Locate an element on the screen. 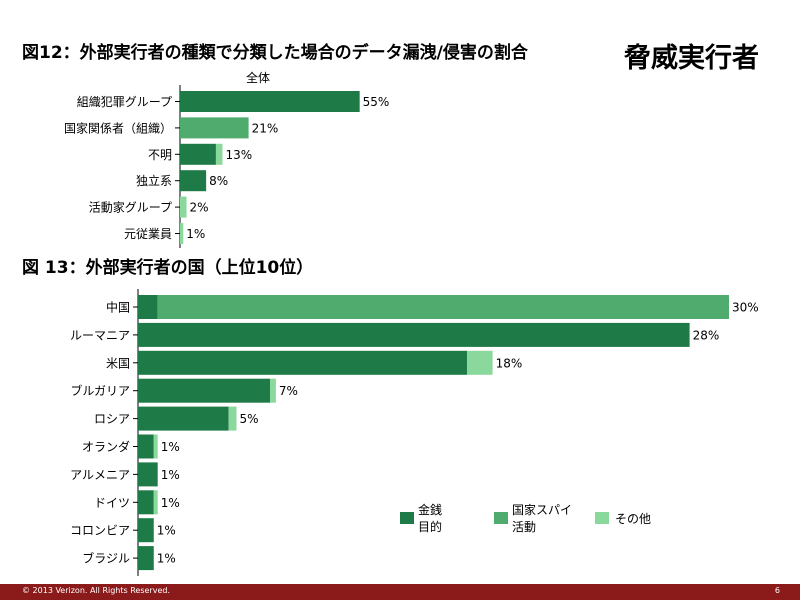 This screenshot has height=600, width=800. chart2-title: 図 13：外部実行者の国（上位10位） is located at coordinates (168, 268).